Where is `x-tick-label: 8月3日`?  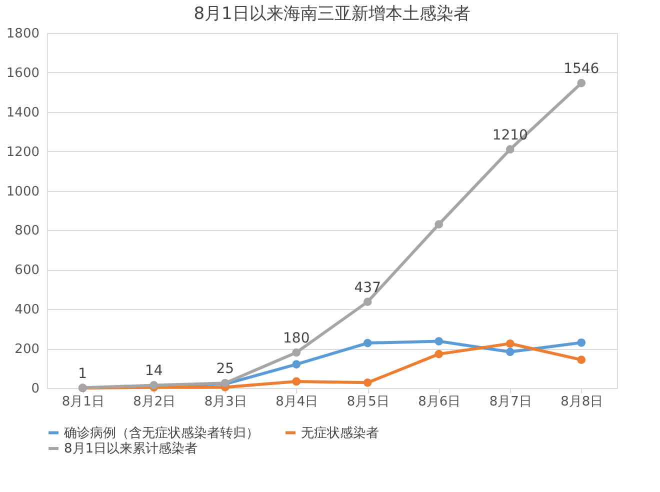
x-tick-label: 8月3日 is located at coordinates (225, 402).